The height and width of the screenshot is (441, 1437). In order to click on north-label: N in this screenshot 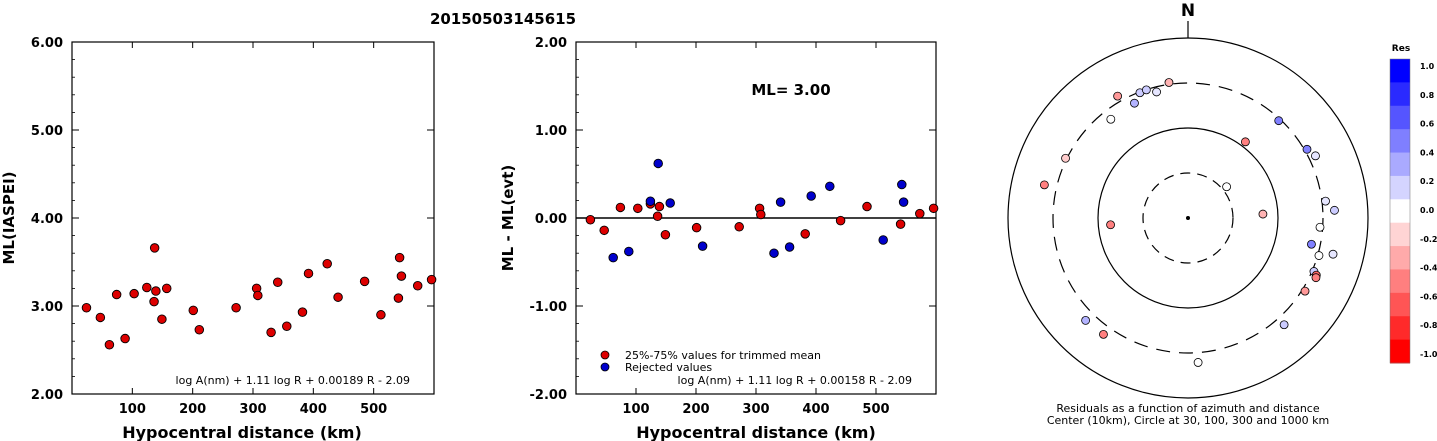, I will do `click(1188, 11)`.